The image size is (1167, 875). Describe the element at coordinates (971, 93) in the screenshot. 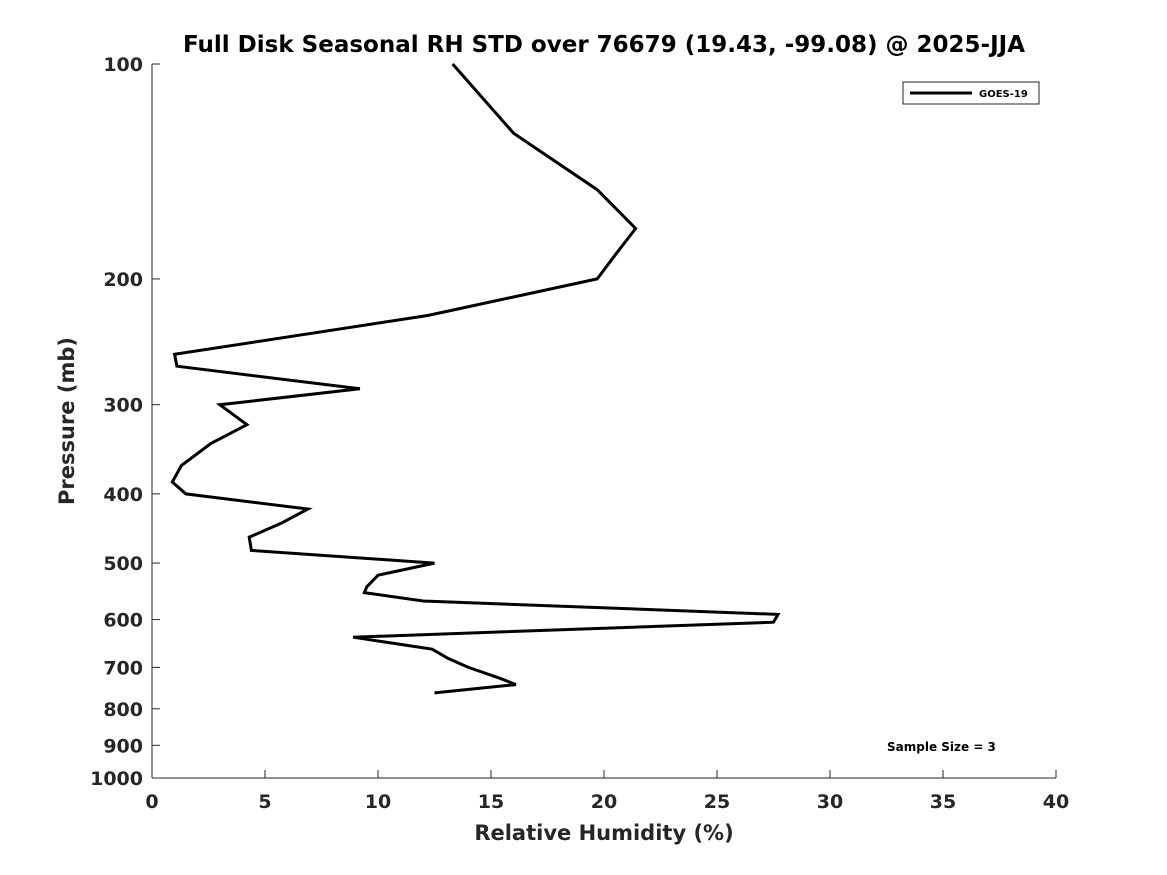

I see `legend: GOES-19` at that location.